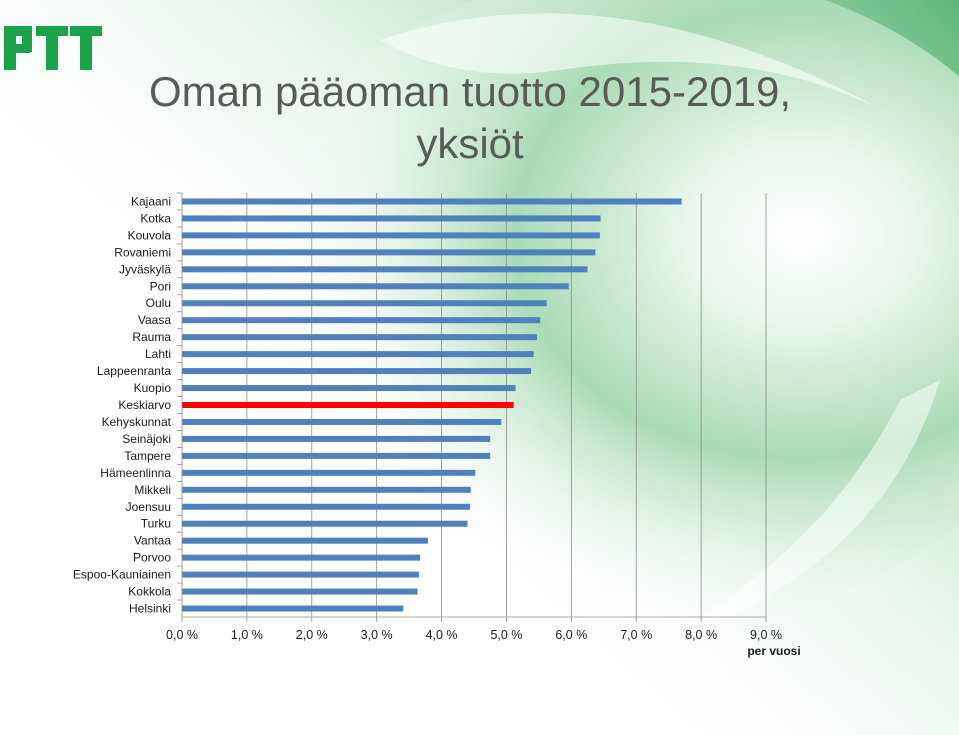 The height and width of the screenshot is (735, 959). What do you see at coordinates (142, 252) in the screenshot?
I see `category-label: Rovaniemi` at bounding box center [142, 252].